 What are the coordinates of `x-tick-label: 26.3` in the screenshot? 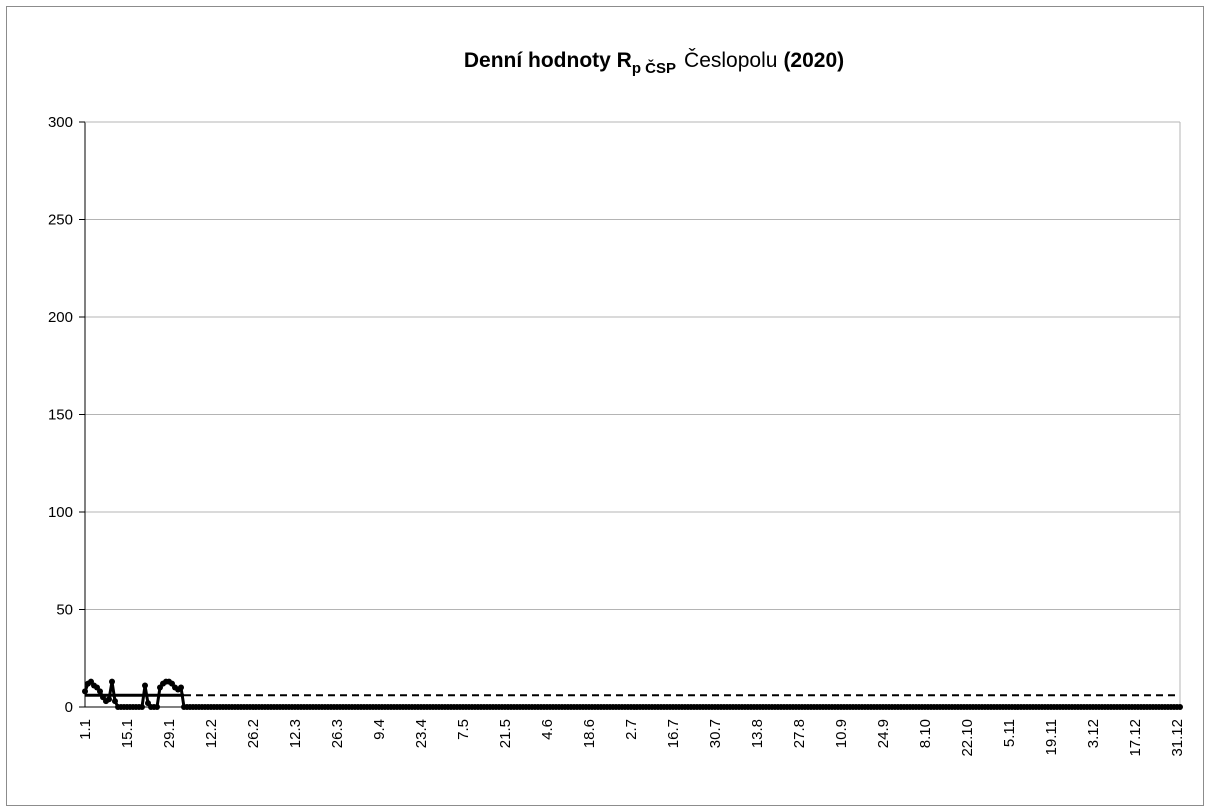 It's located at (337, 733).